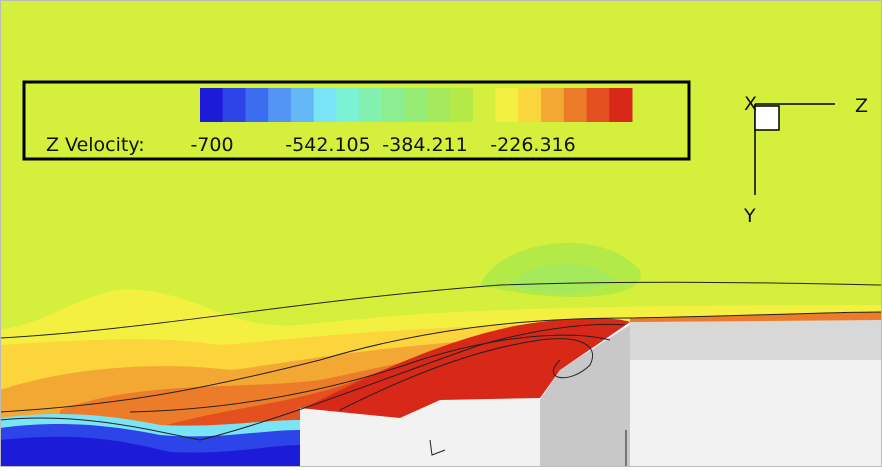  Describe the element at coordinates (749, 216) in the screenshot. I see `axis-label: Y` at that location.